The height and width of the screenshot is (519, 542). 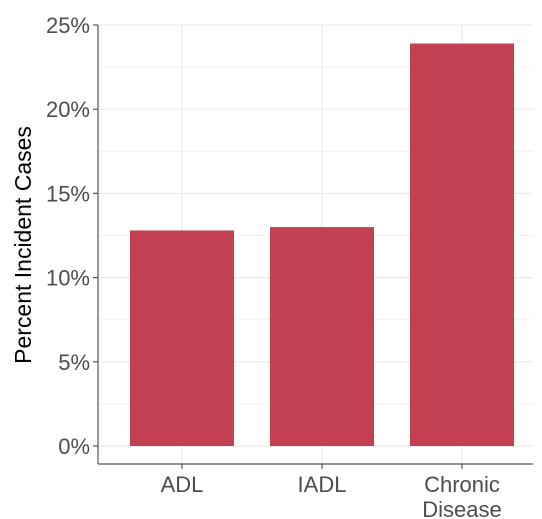 I want to click on y-tick-label: 0%, so click(x=74, y=446).